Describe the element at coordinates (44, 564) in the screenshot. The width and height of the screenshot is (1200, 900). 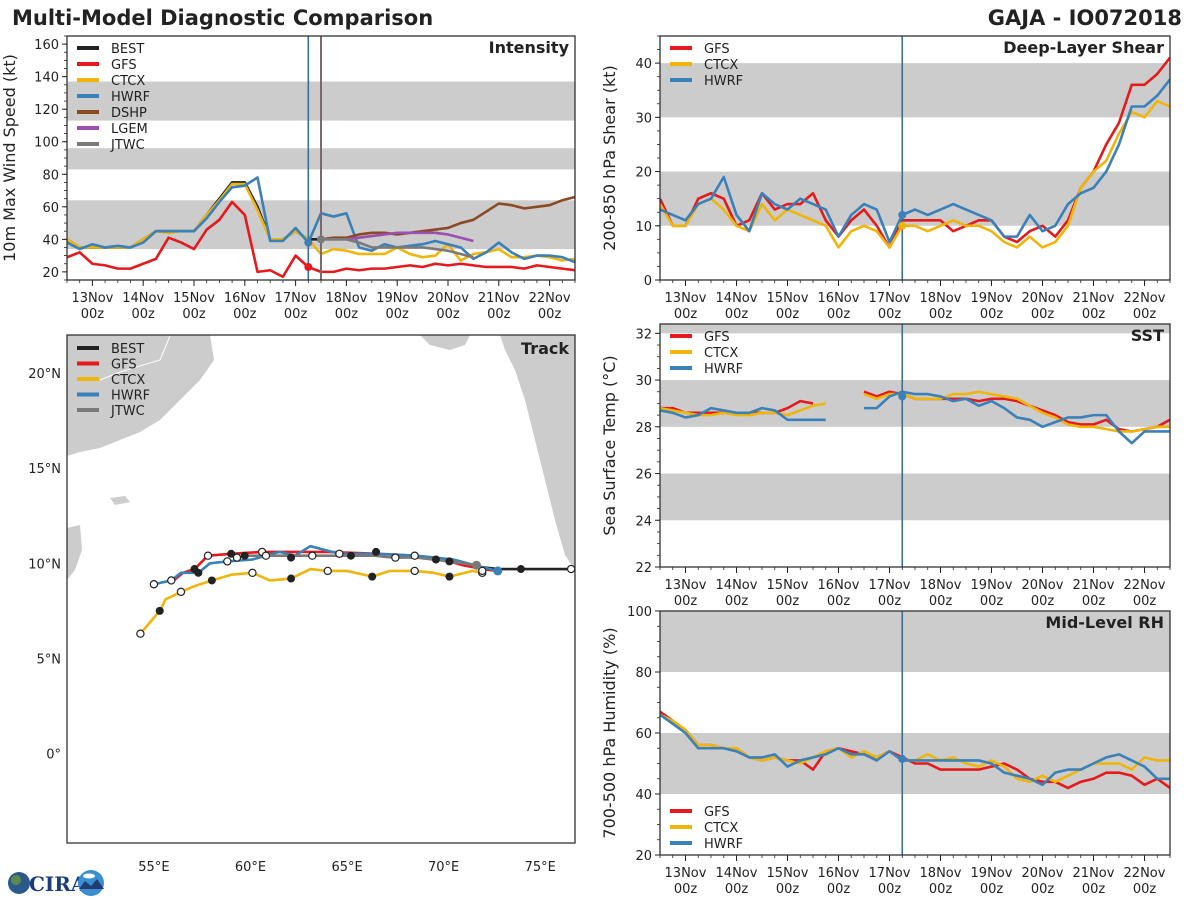
I see `y-tick-label: 10°N` at that location.